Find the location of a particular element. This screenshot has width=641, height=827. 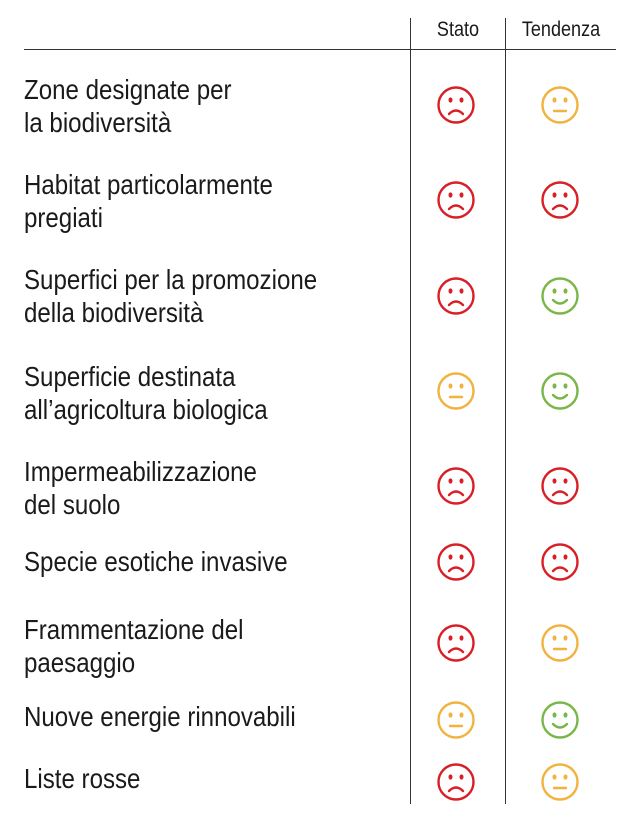

indicator-label: Impermeabilizzazione del suolo is located at coordinates (140, 488).